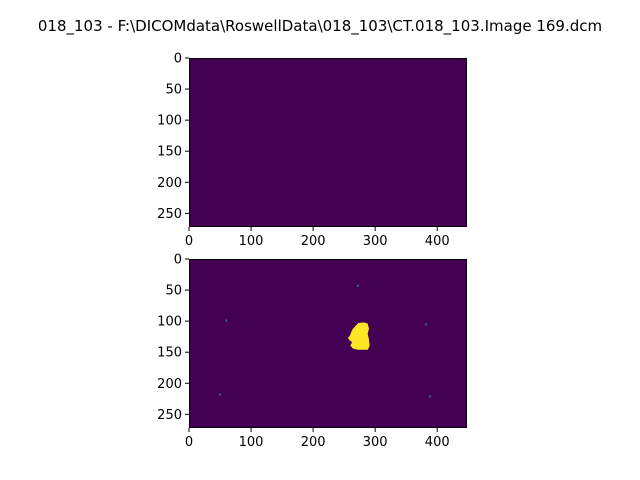 This screenshot has height=480, width=640. I want to click on mask-region, so click(358, 336).